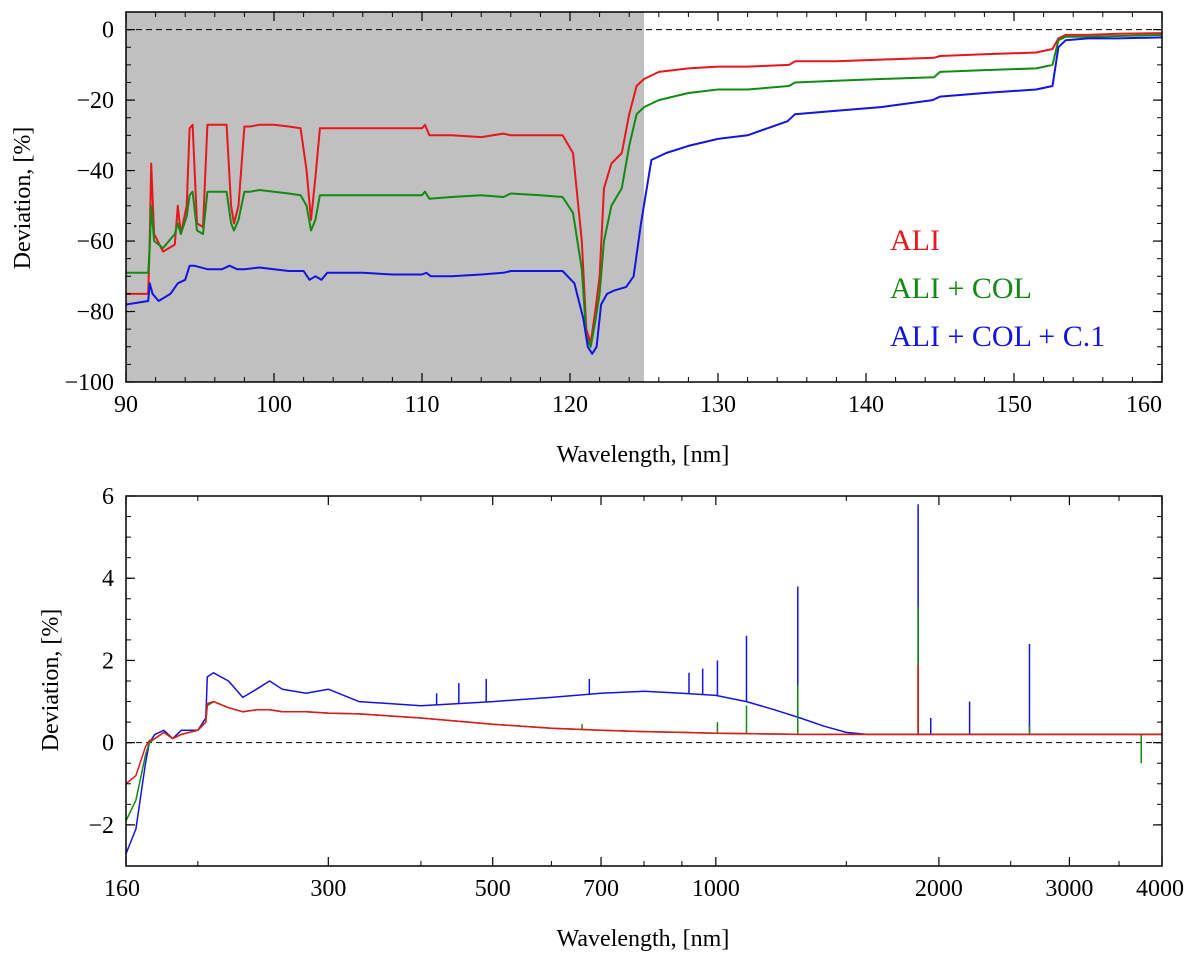 Image resolution: width=1200 pixels, height=963 pixels. Describe the element at coordinates (95, 242) in the screenshot. I see `y-tick-label: −60` at that location.